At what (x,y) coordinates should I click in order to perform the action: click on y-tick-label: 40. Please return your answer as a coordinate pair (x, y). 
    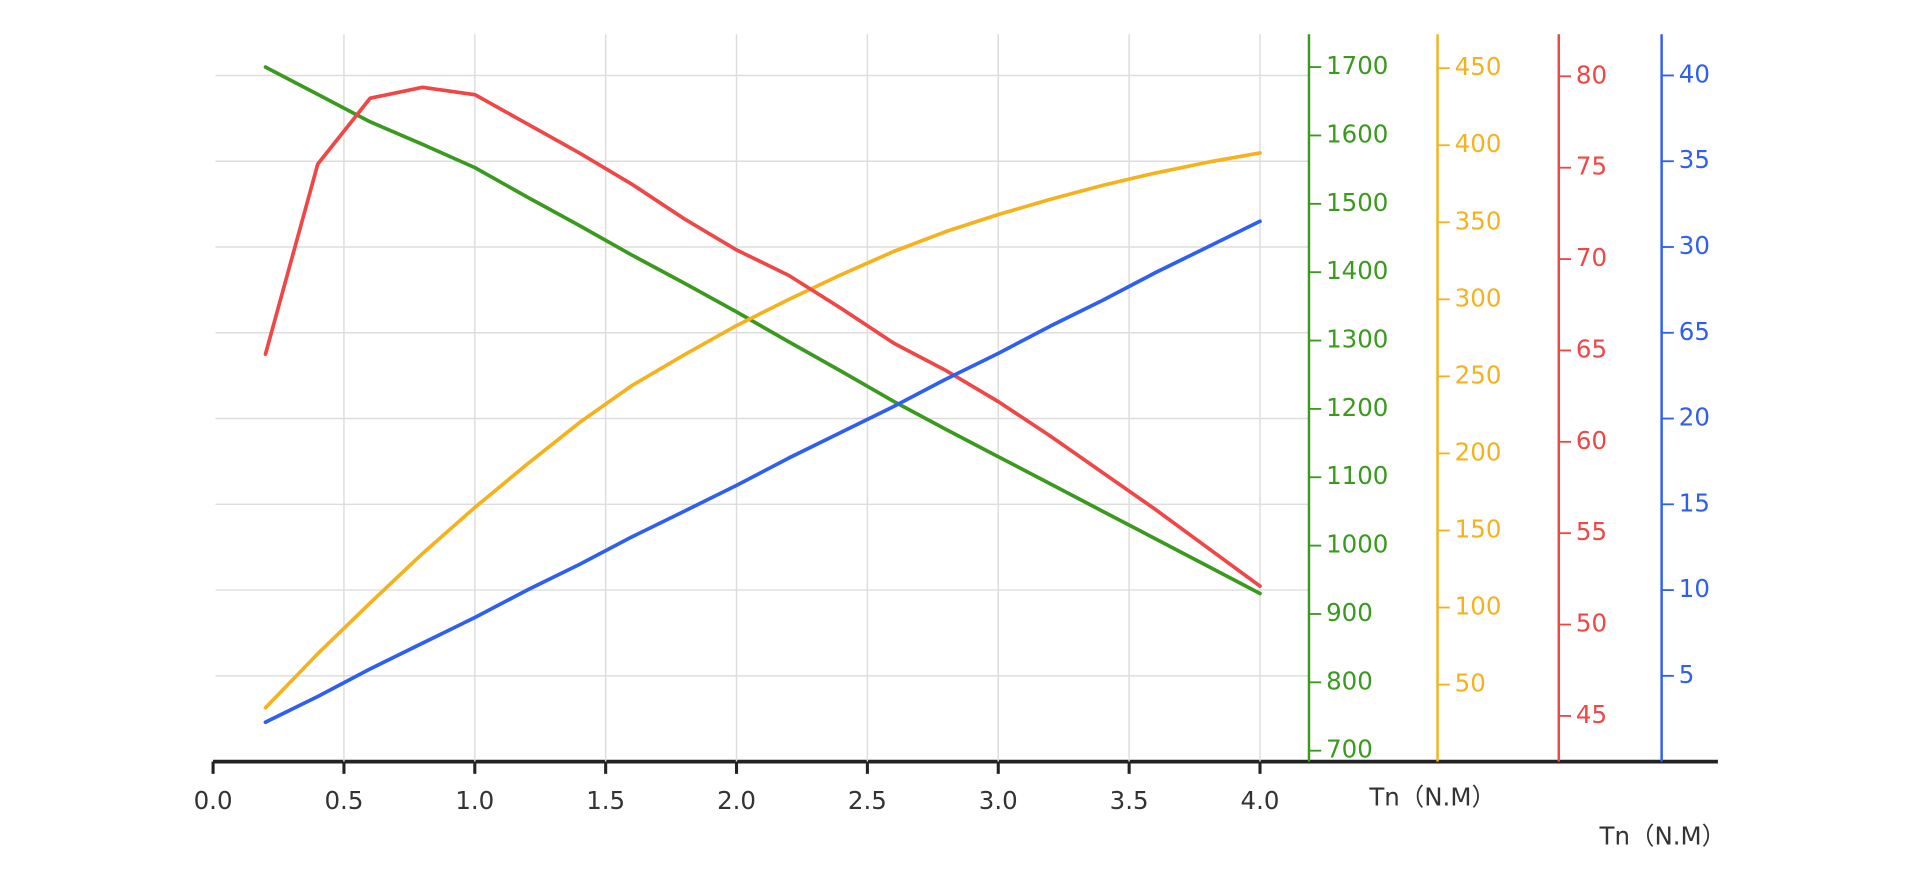
    Looking at the image, I should click on (1694, 73).